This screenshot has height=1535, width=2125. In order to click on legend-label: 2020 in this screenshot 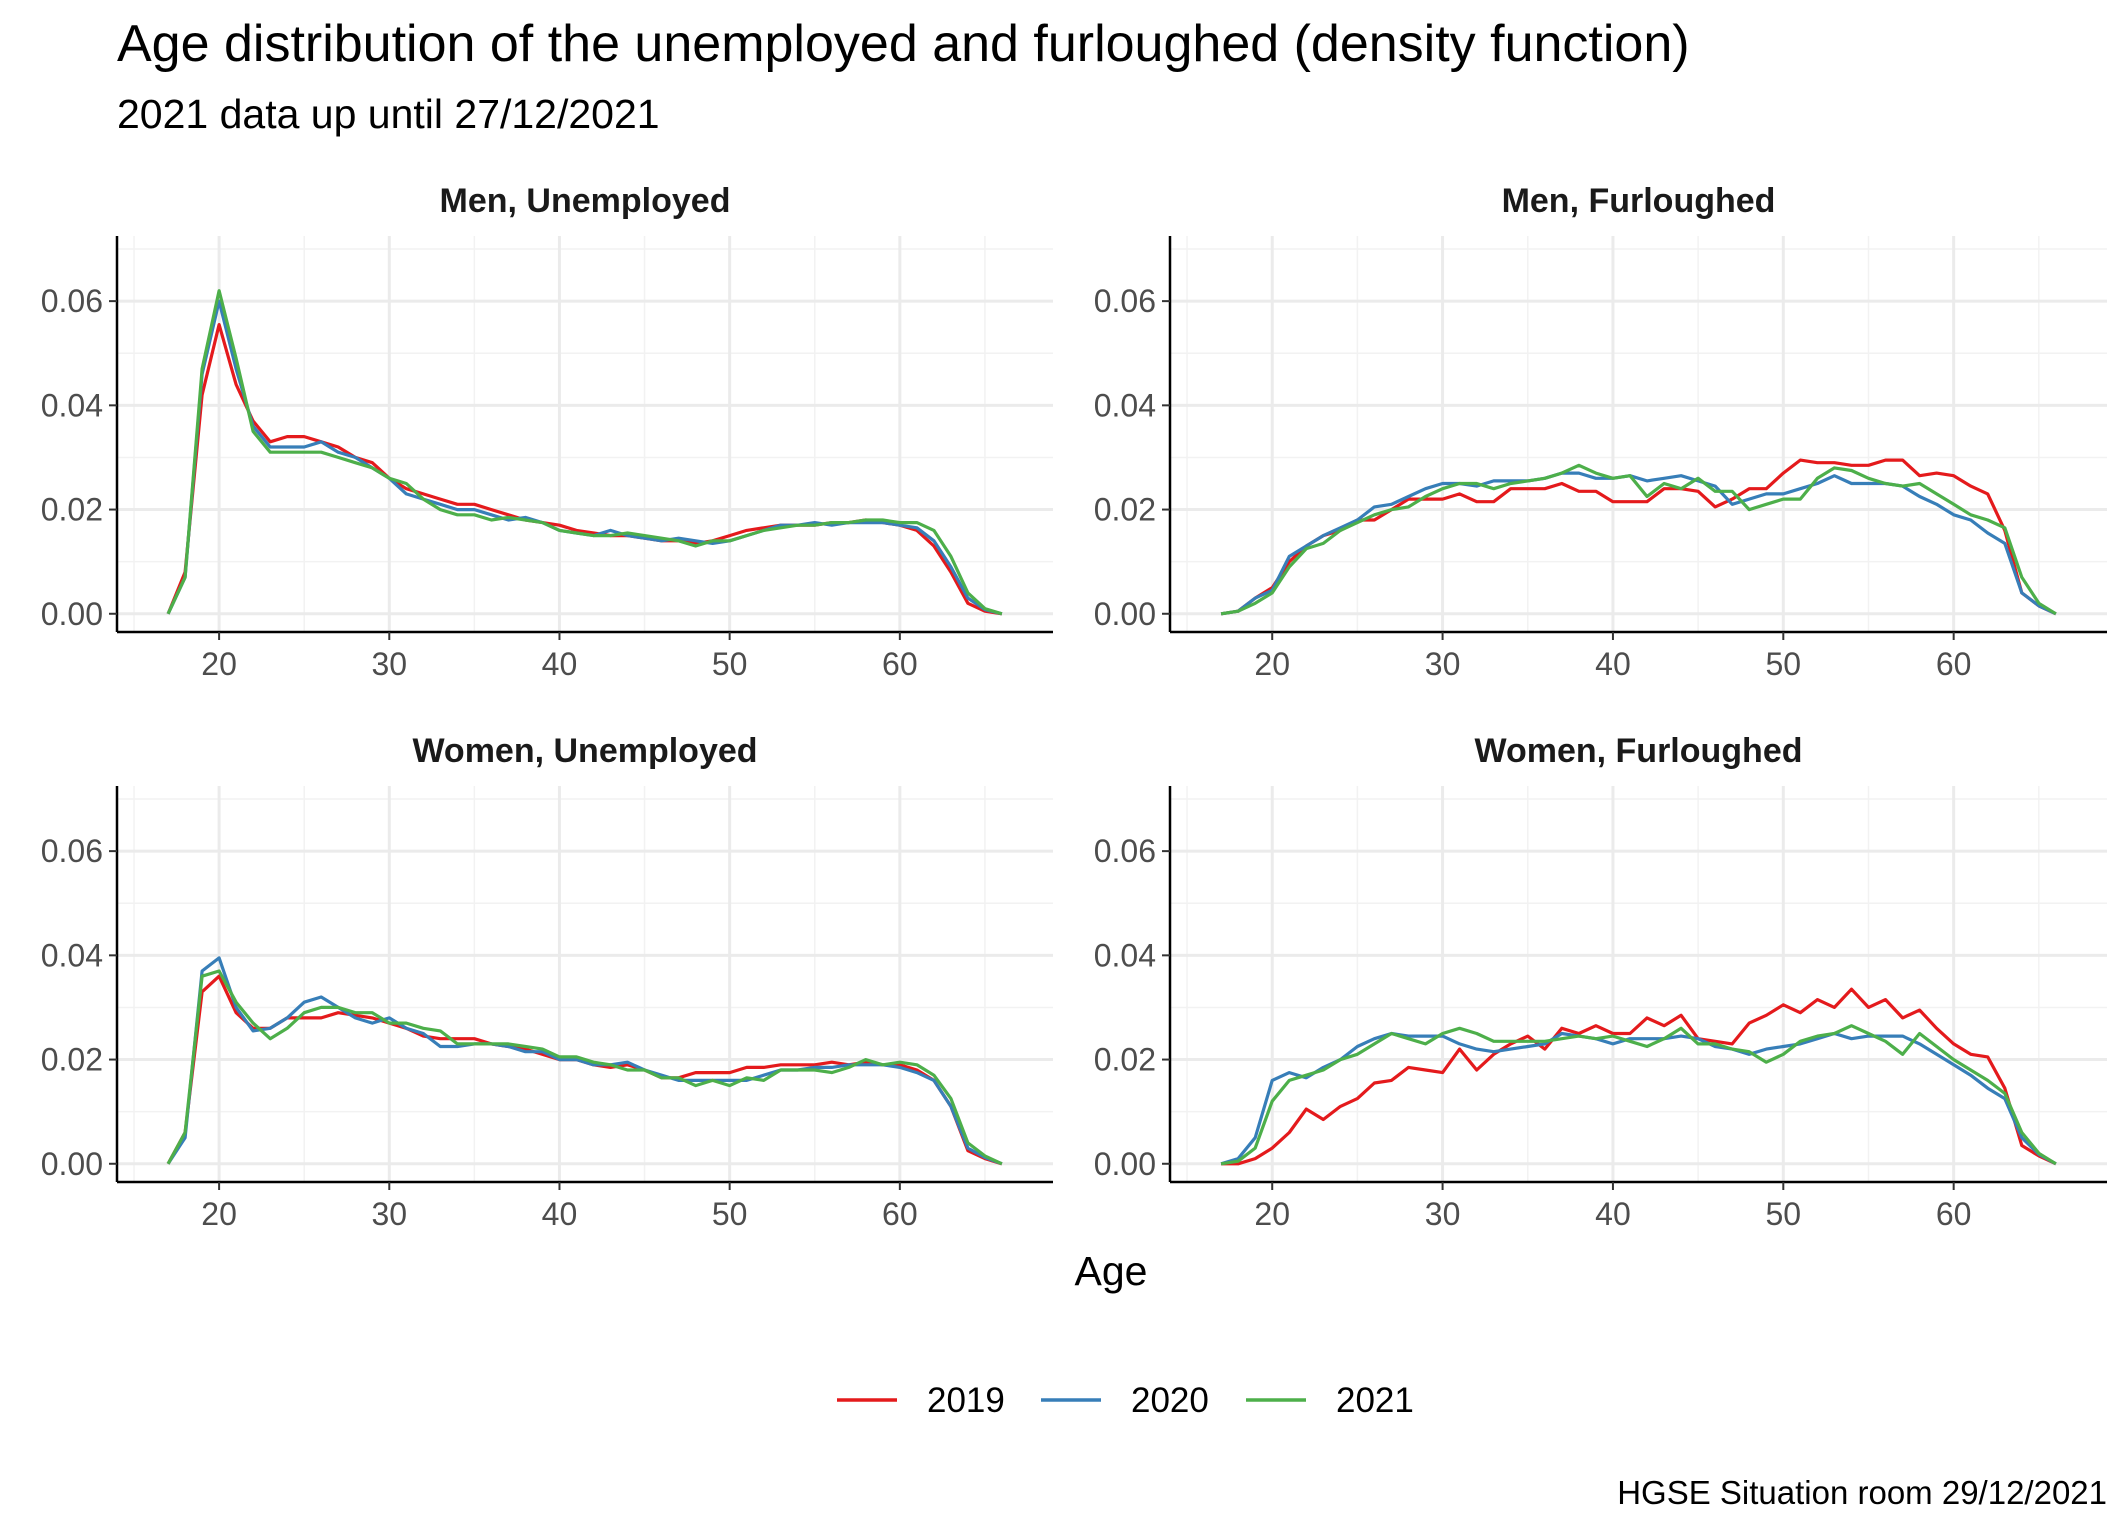, I will do `click(1170, 1400)`.